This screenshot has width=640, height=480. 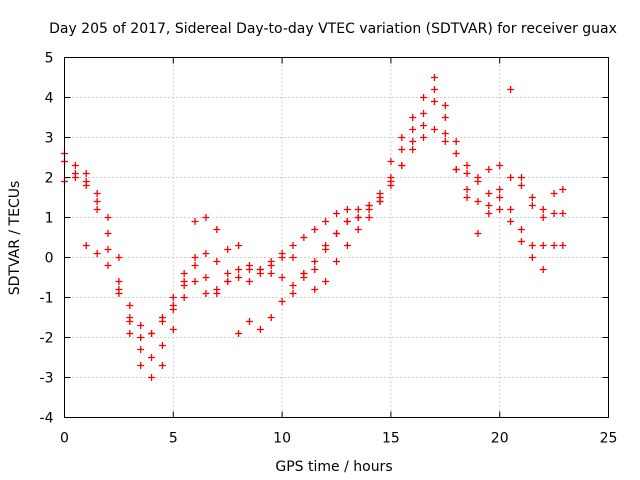 What do you see at coordinates (49, 219) in the screenshot?
I see `y-tick-label: 1` at bounding box center [49, 219].